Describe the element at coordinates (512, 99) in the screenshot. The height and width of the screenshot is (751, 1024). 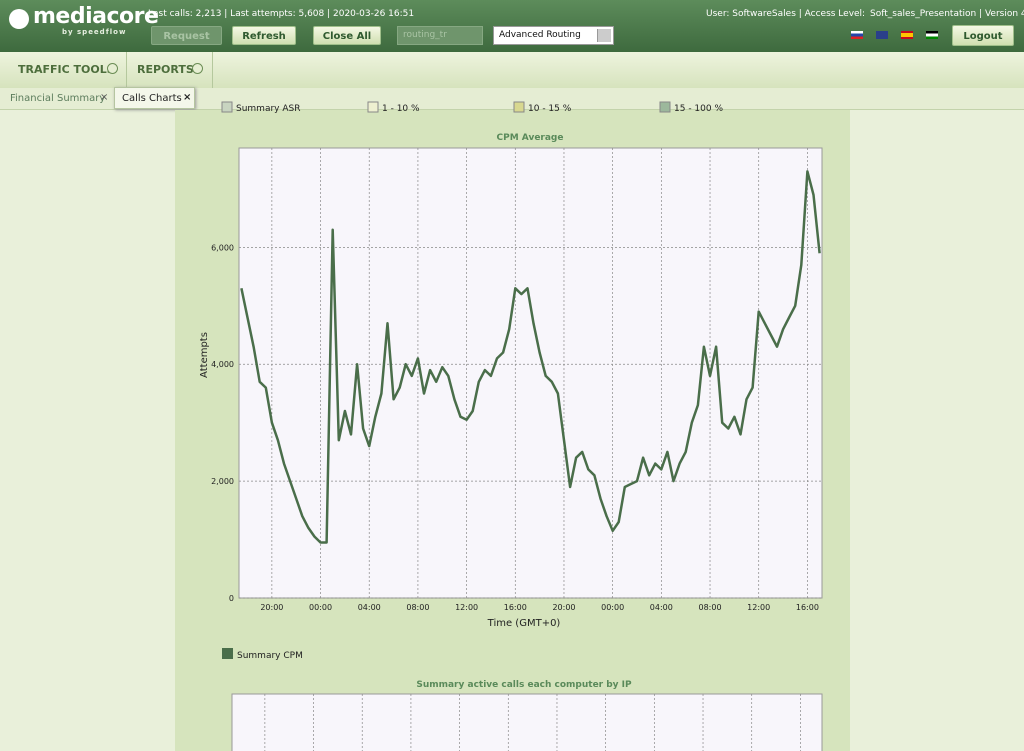
I see `tab-bar` at that location.